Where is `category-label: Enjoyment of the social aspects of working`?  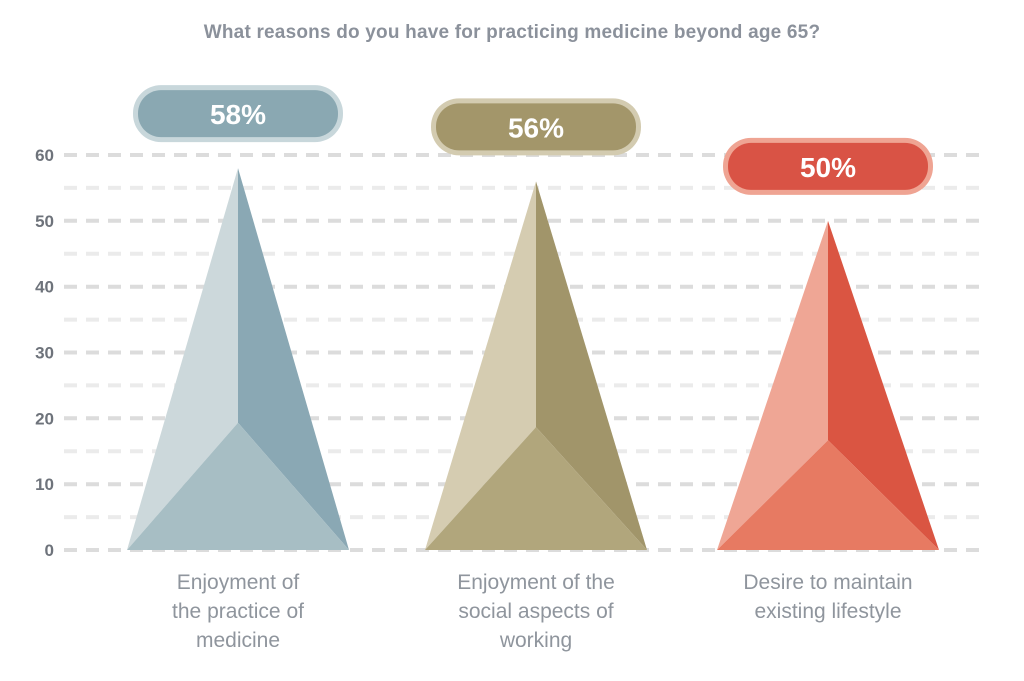 category-label: Enjoyment of the social aspects of working is located at coordinates (536, 611).